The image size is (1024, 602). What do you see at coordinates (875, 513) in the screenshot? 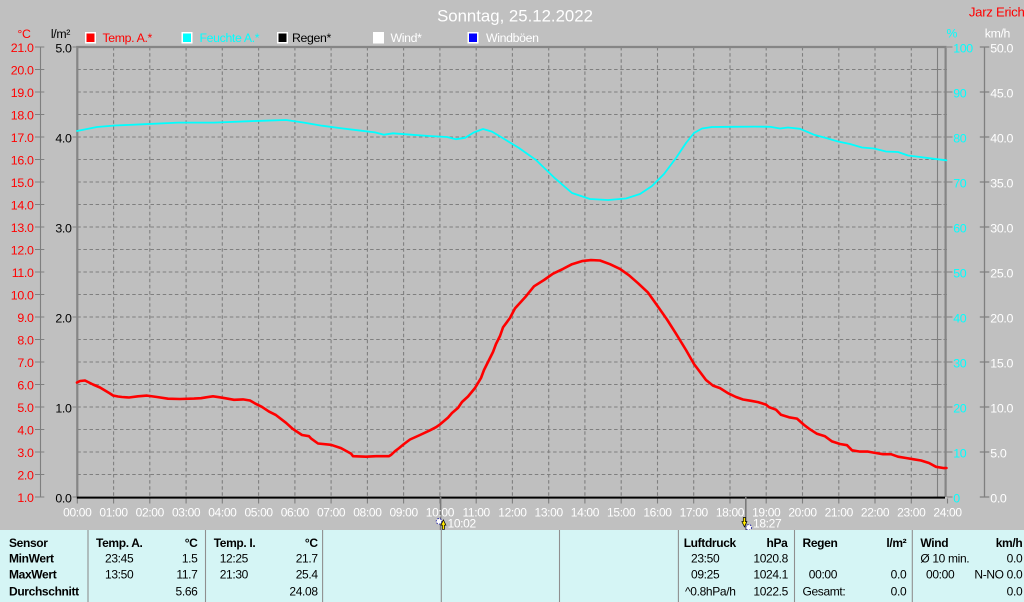
I see `svg-text: 22:00` at bounding box center [875, 513].